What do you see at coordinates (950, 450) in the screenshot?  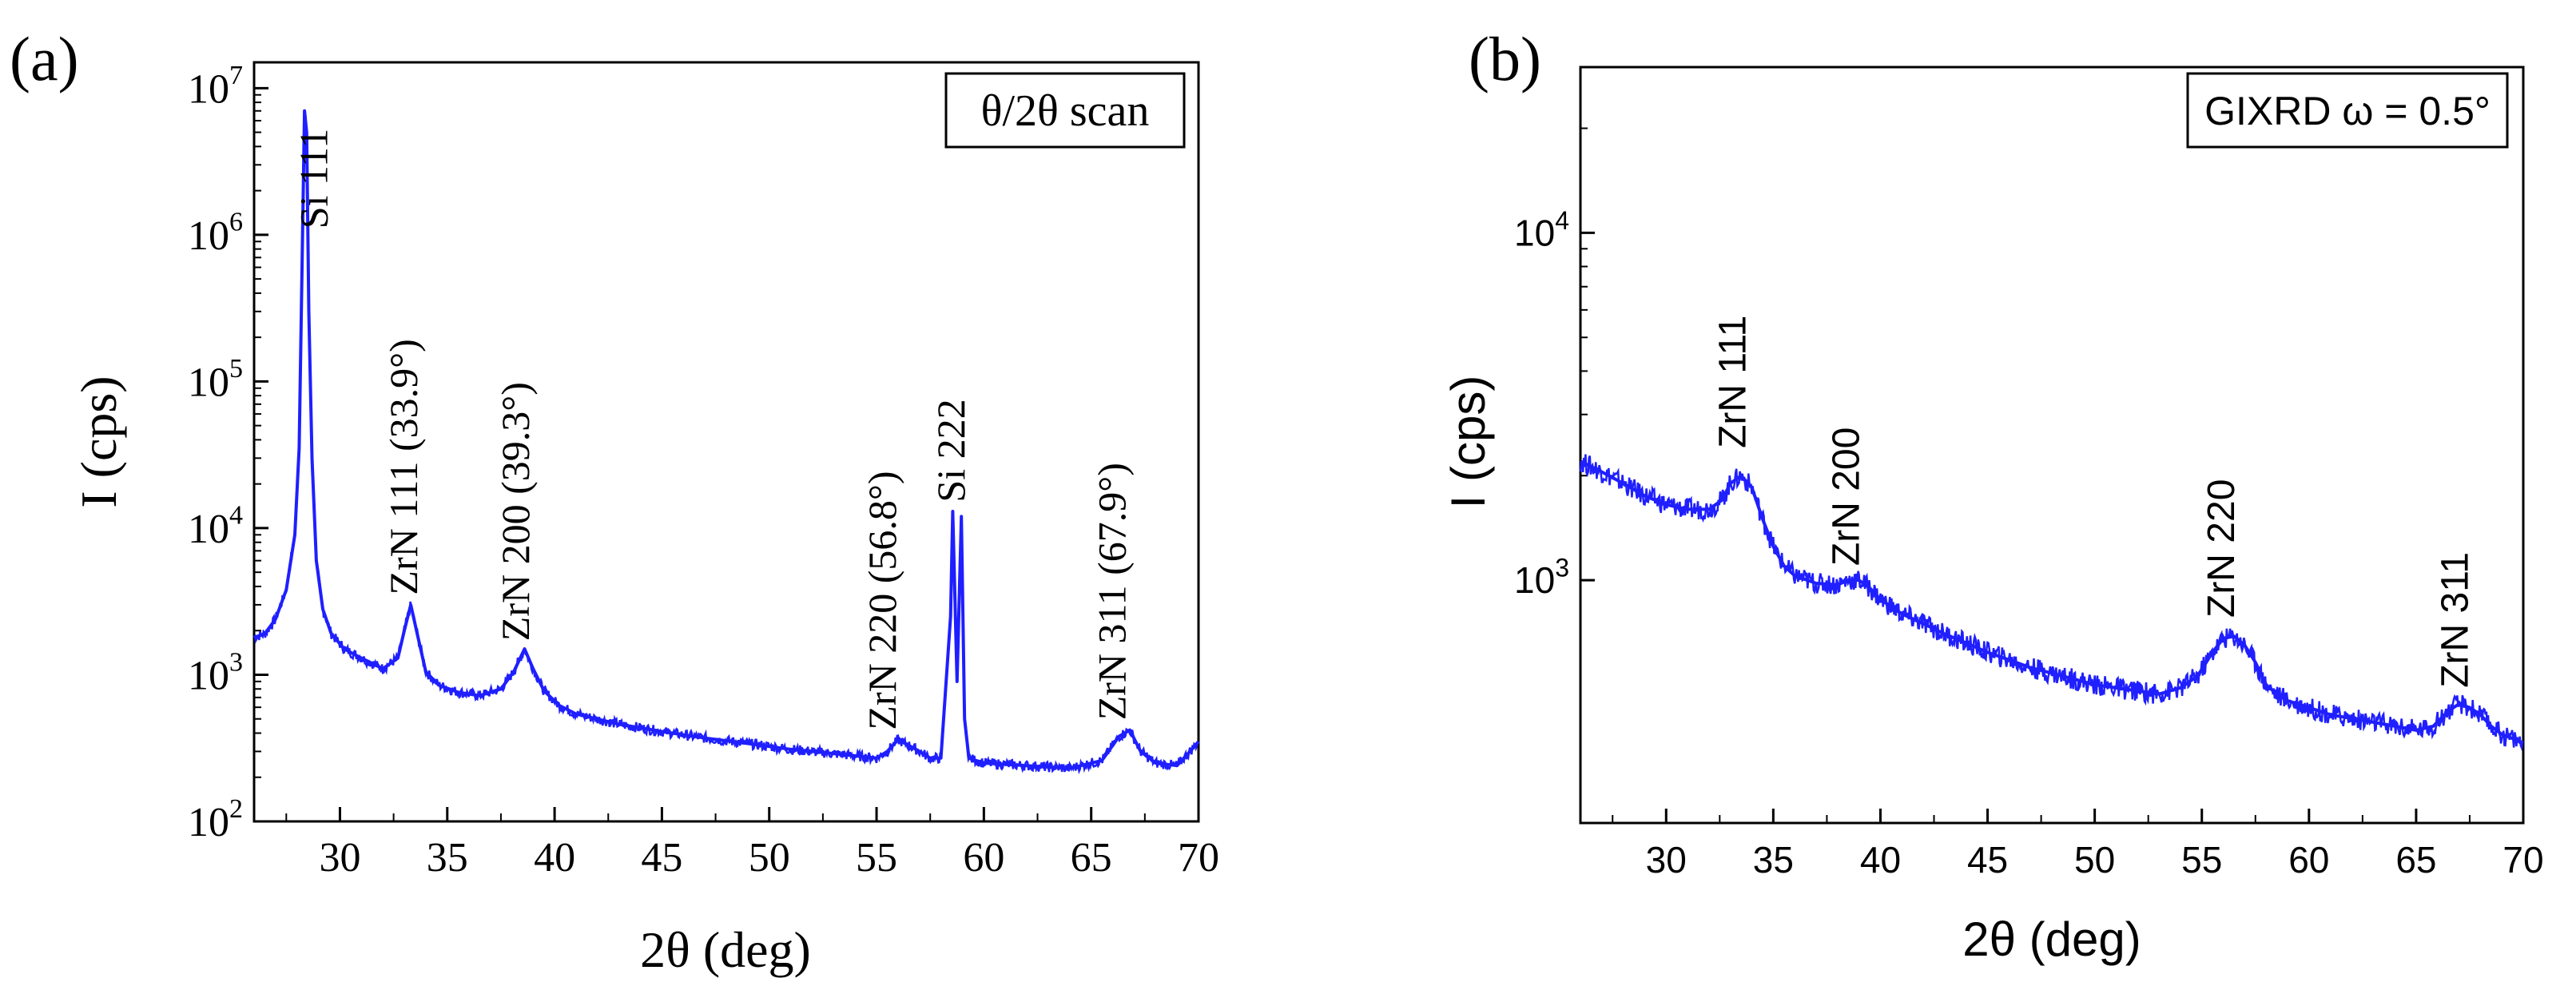 I see `peak-annotation: Si 222` at bounding box center [950, 450].